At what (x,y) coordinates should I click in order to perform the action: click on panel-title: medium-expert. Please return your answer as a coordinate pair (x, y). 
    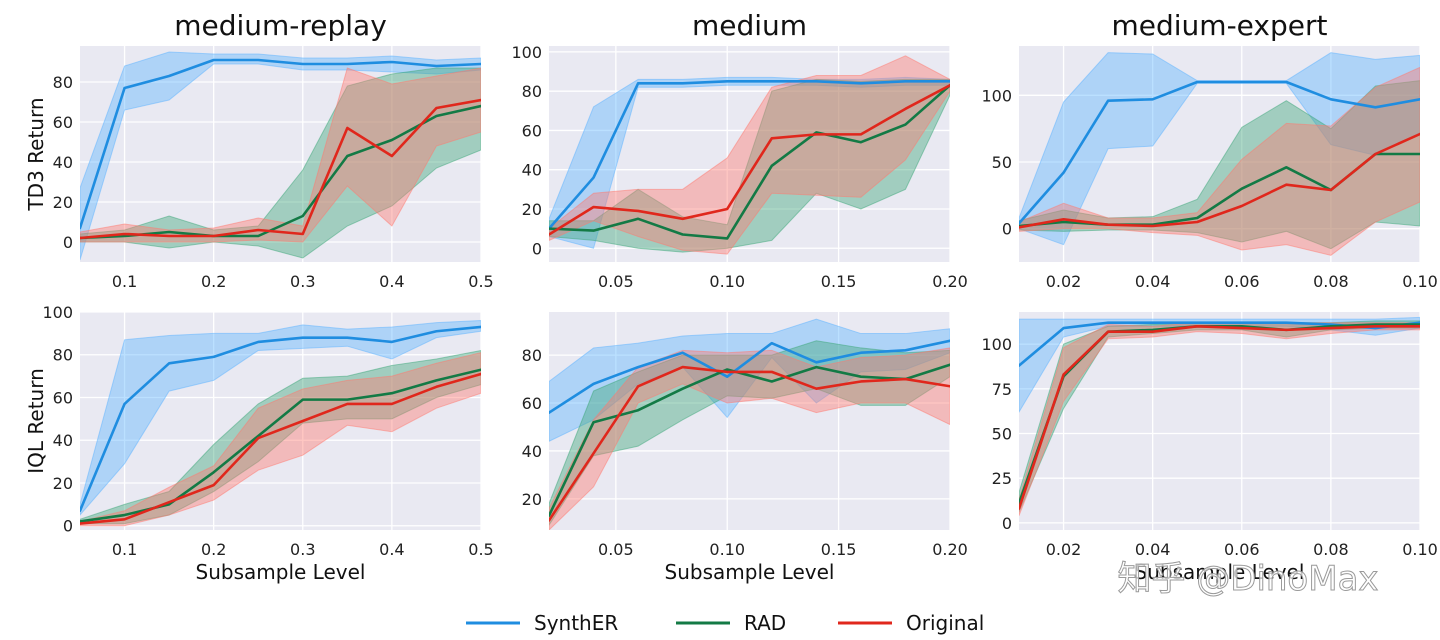
    Looking at the image, I should click on (1220, 25).